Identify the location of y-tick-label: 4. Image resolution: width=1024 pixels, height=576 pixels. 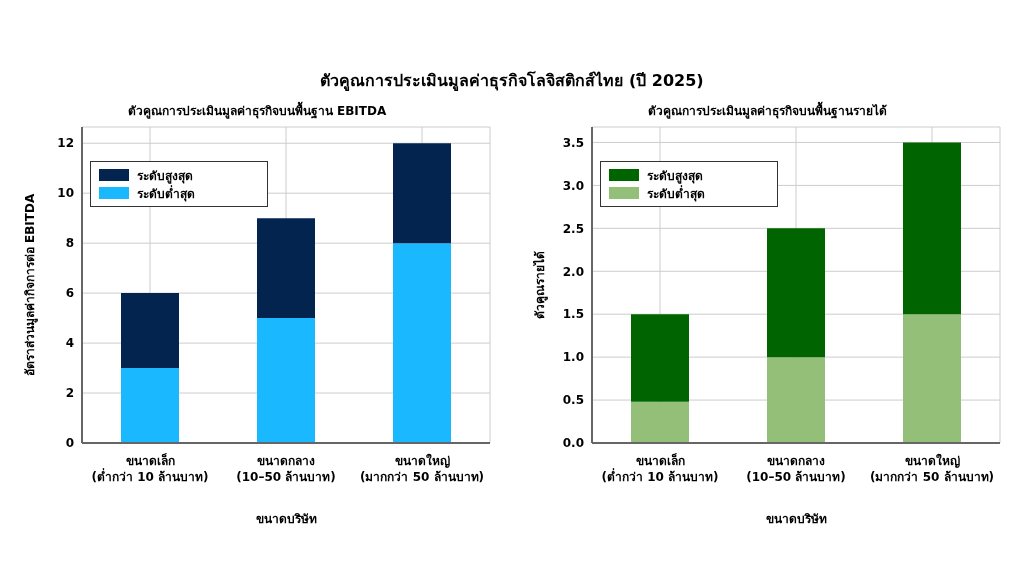
(69, 343).